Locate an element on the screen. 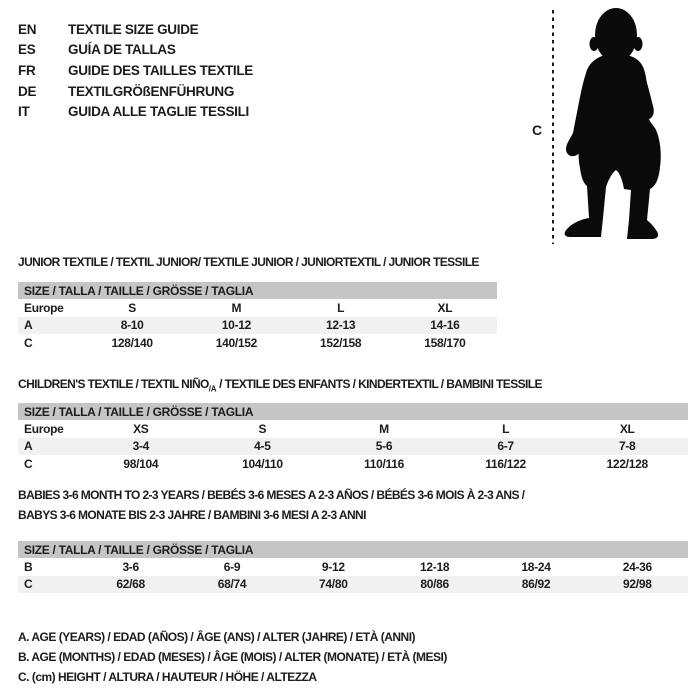 The height and width of the screenshot is (700, 700). row-label: B is located at coordinates (28, 566).